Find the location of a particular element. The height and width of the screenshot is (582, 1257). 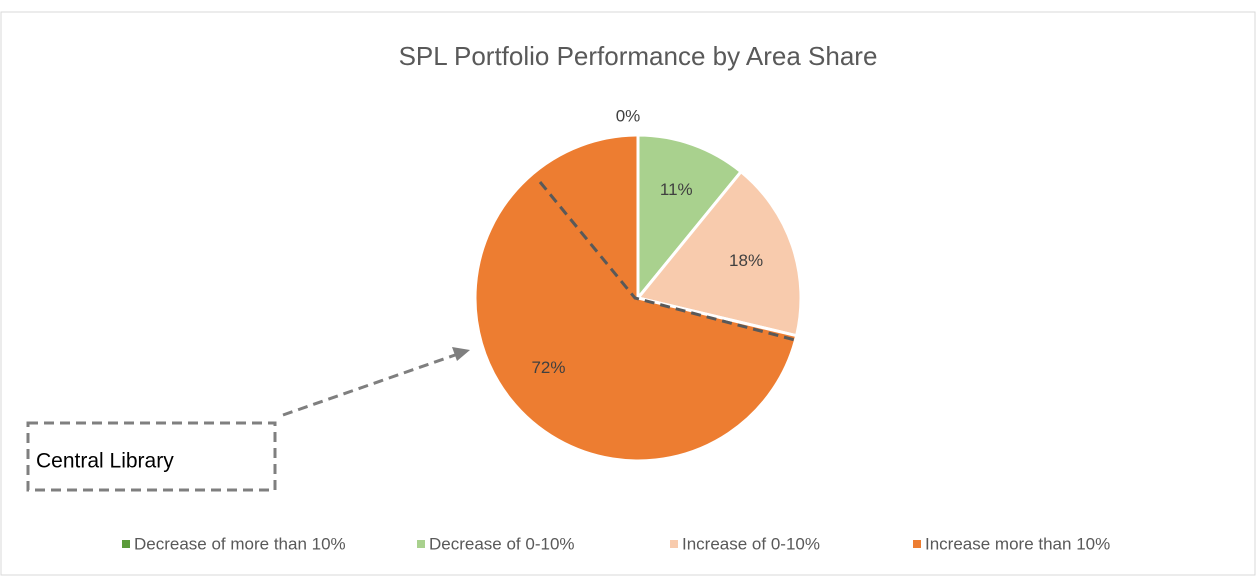

legend-label: Decrease of 0-10% is located at coordinates (502, 543).